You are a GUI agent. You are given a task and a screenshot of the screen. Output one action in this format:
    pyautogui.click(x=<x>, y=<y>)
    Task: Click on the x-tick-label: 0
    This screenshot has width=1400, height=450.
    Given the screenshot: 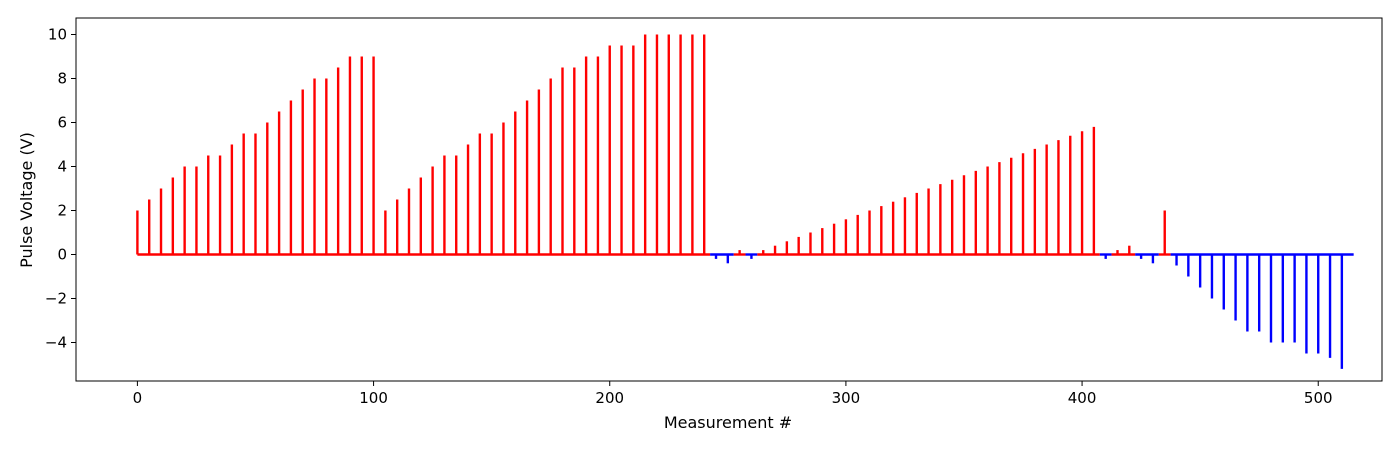 What is the action you would take?
    pyautogui.click(x=138, y=398)
    